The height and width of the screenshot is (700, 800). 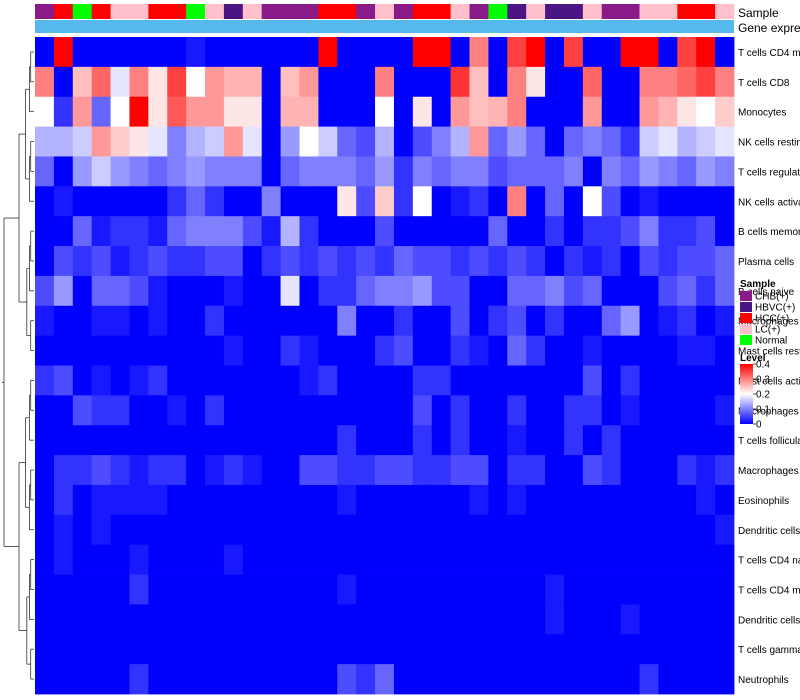 What do you see at coordinates (769, 411) in the screenshot?
I see `row-label: Macrophages M2` at bounding box center [769, 411].